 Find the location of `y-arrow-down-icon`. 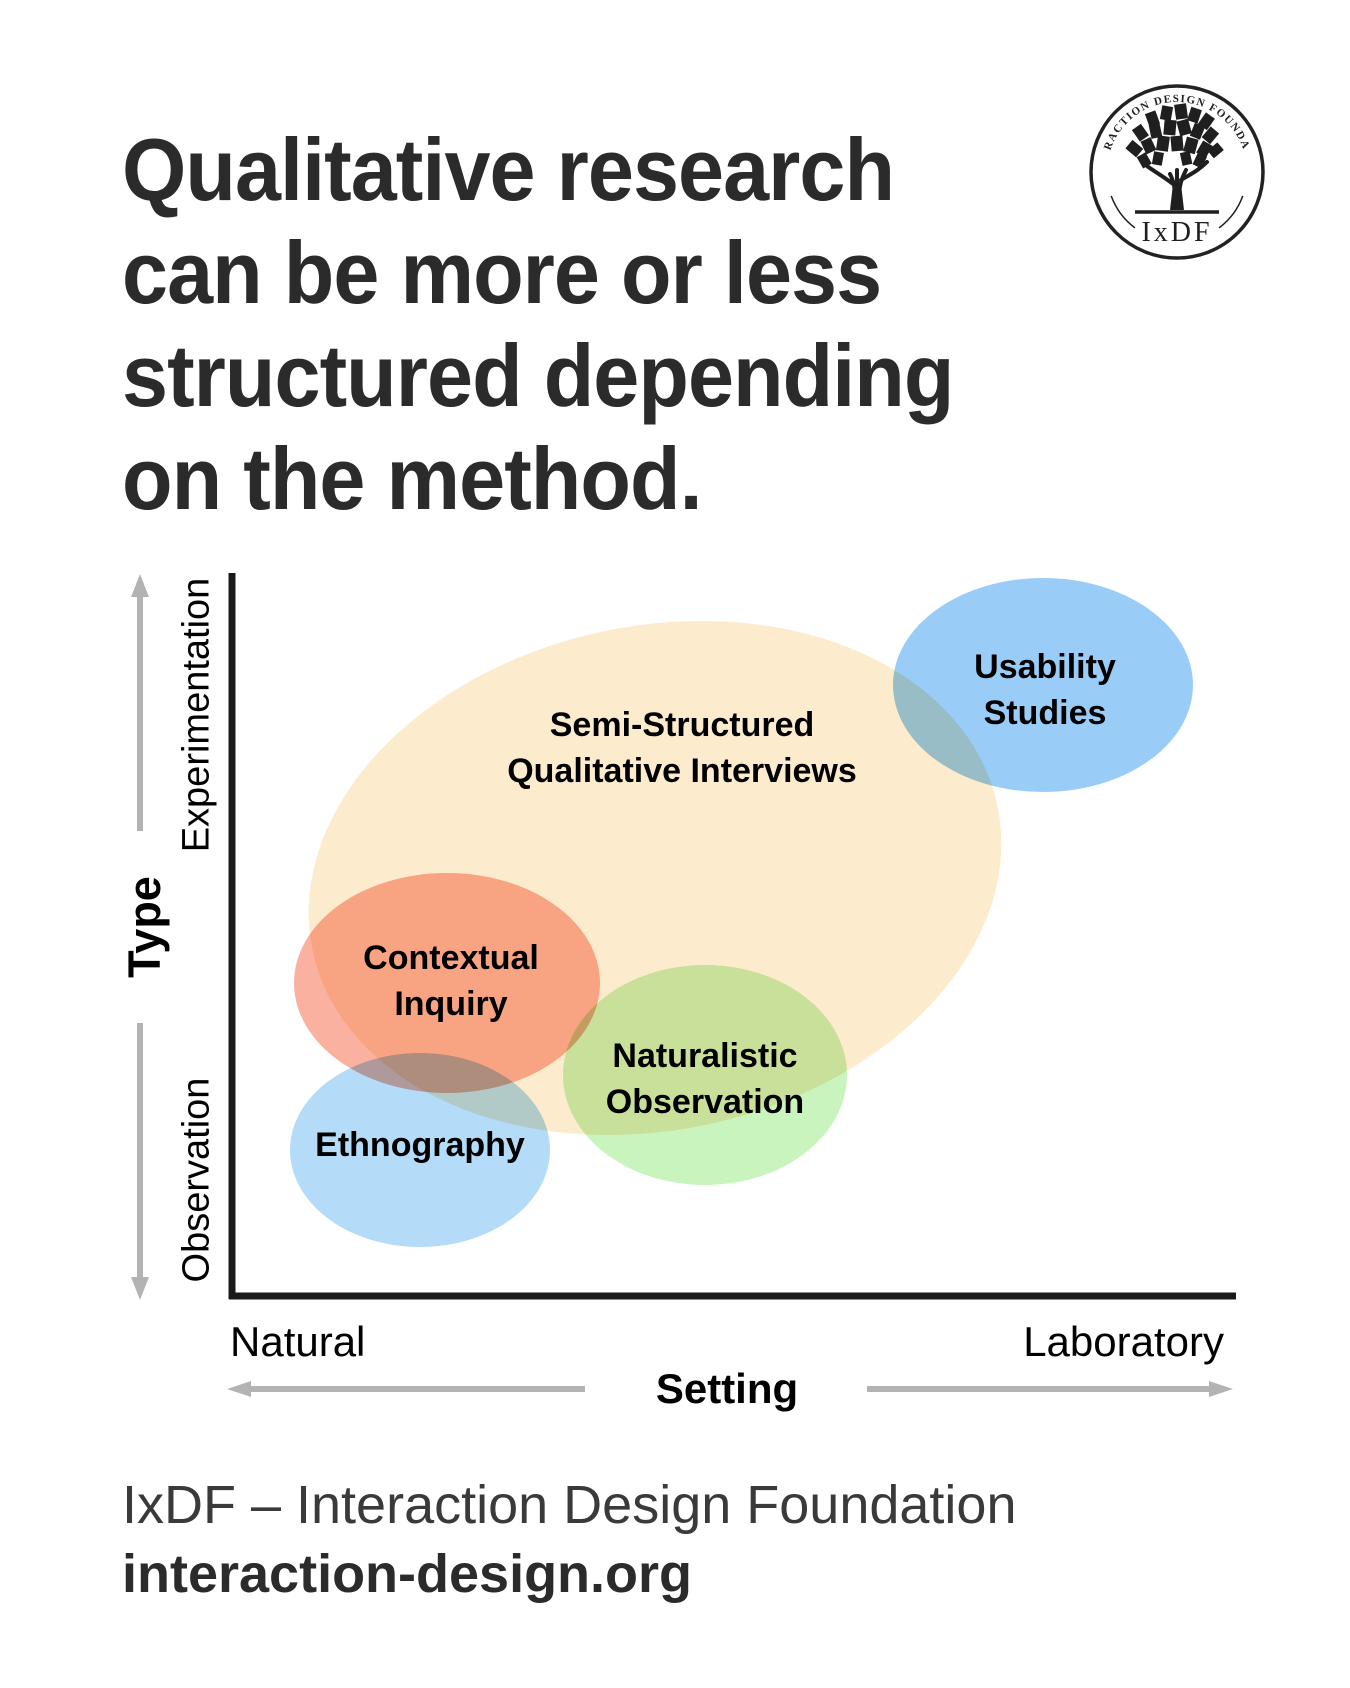

y-arrow-down-icon is located at coordinates (140, 1288).